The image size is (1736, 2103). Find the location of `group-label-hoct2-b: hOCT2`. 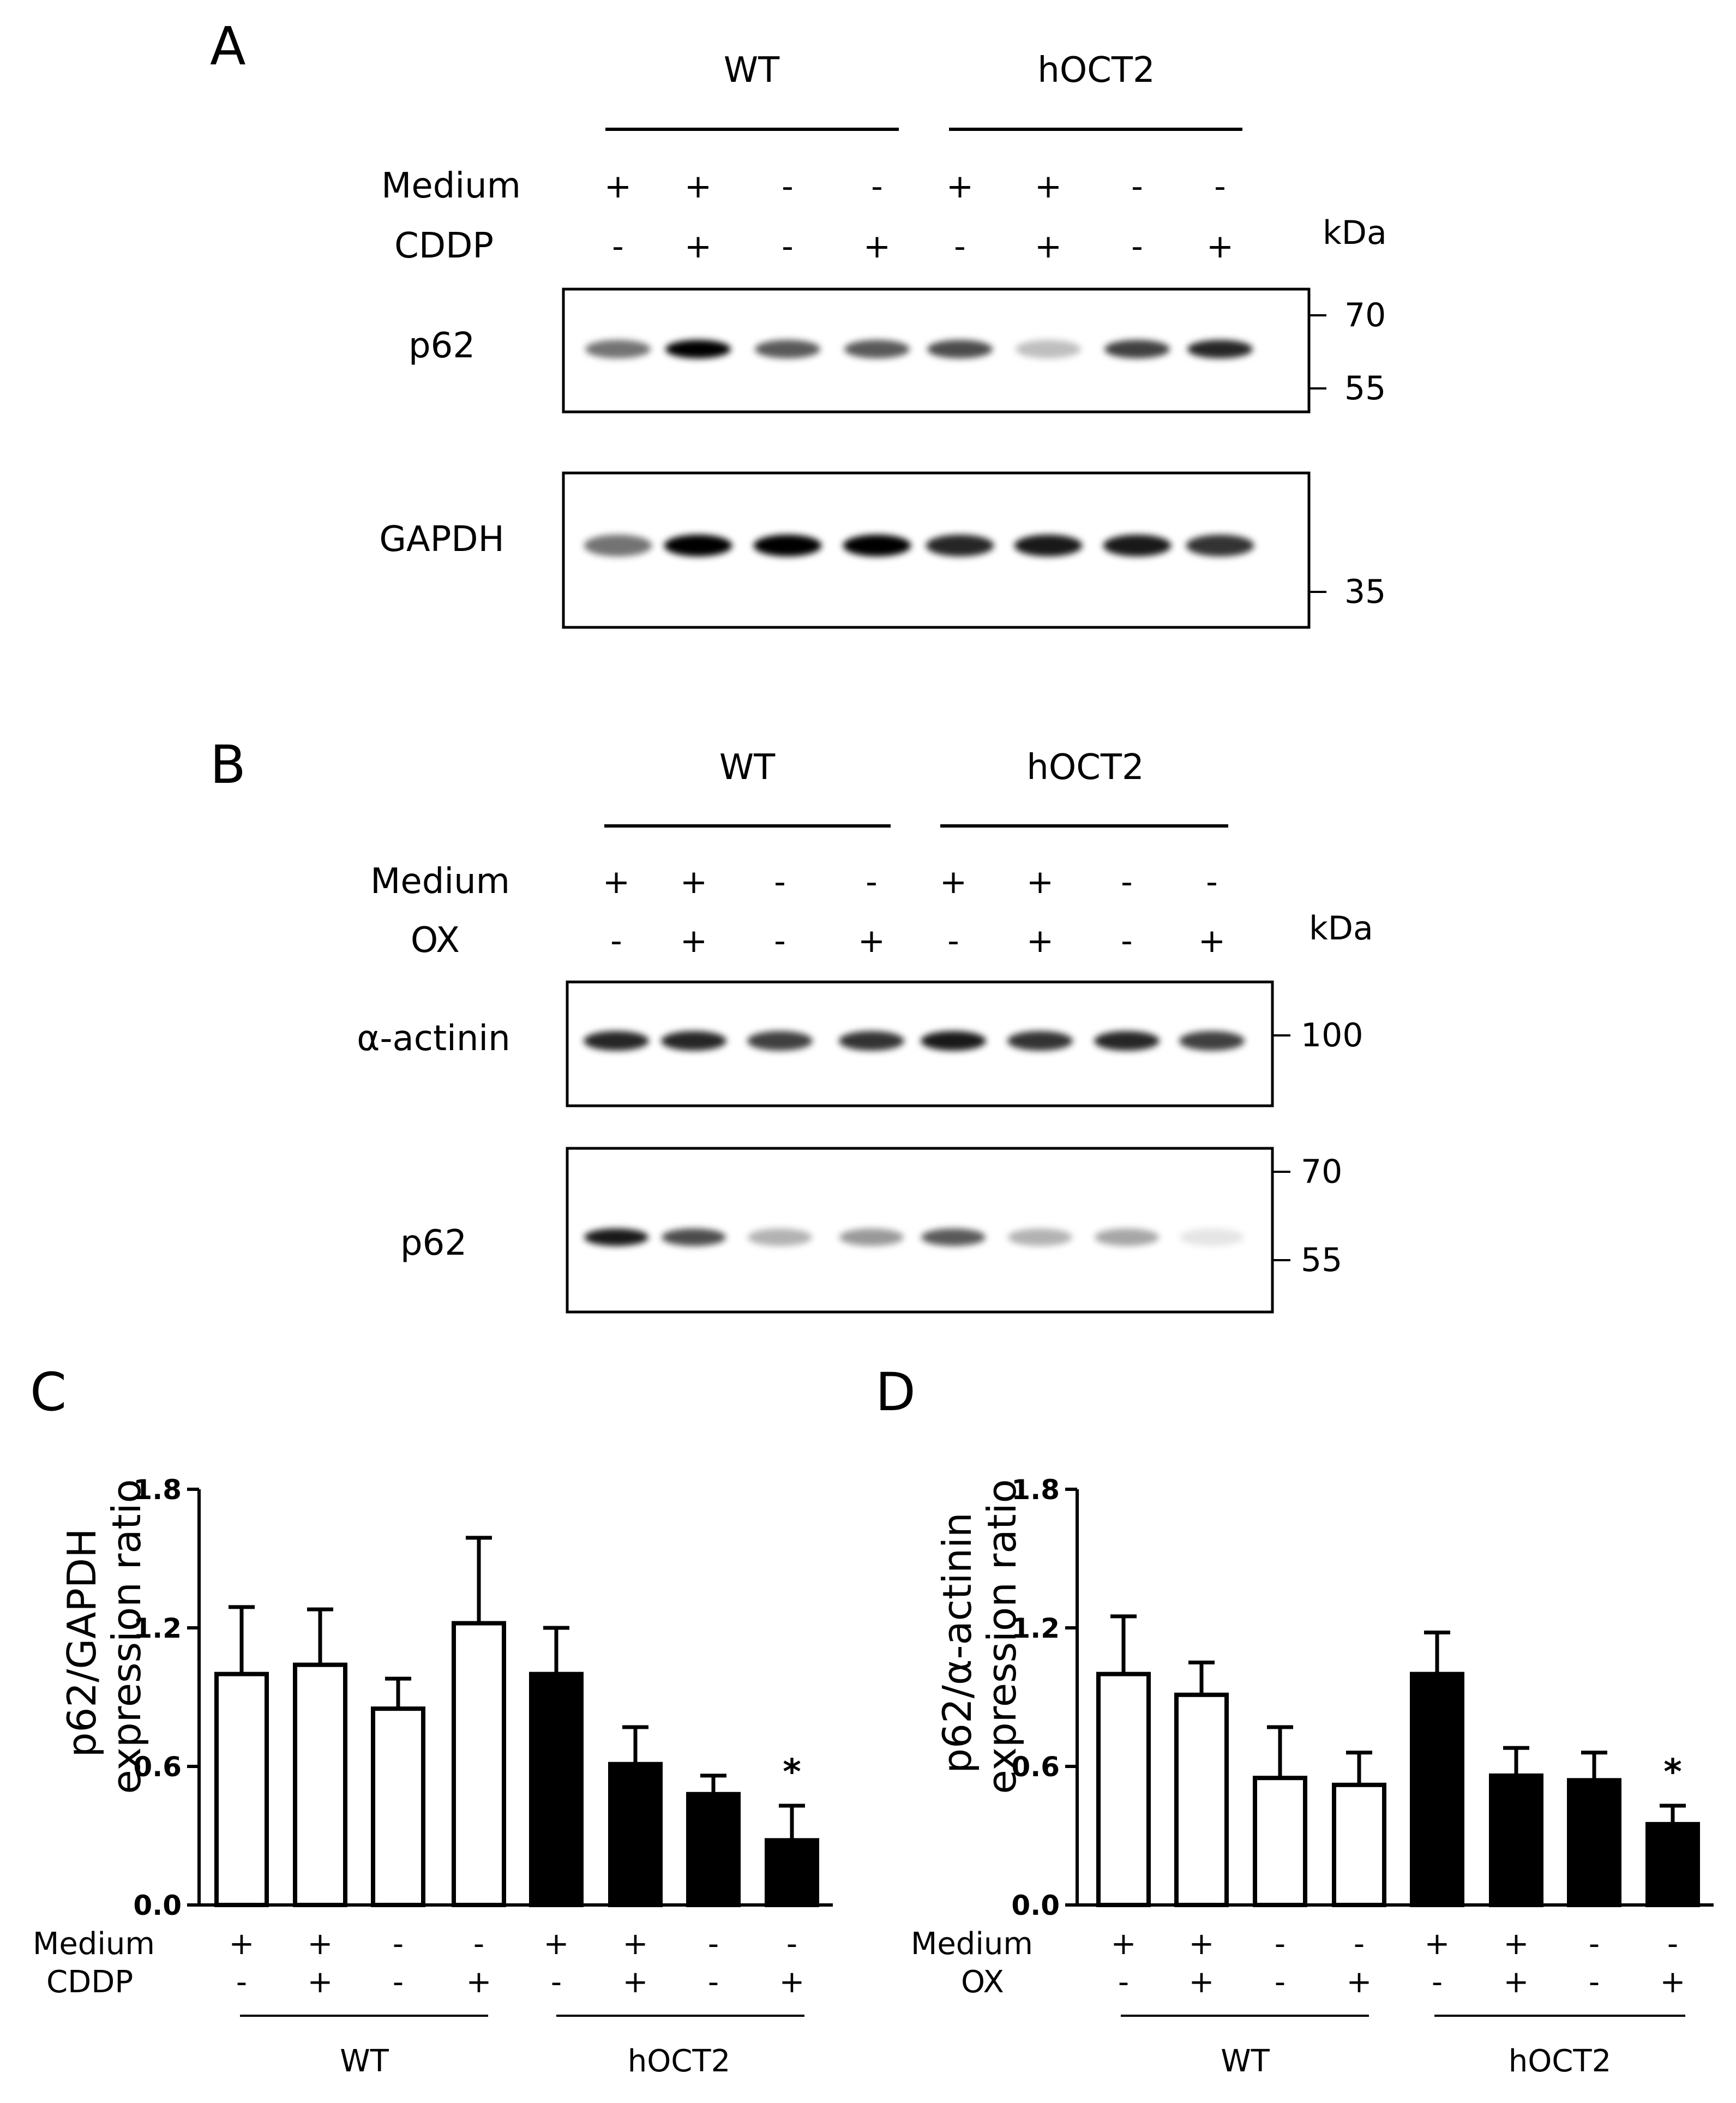

group-label-hoct2-b: hOCT2 is located at coordinates (1085, 767).